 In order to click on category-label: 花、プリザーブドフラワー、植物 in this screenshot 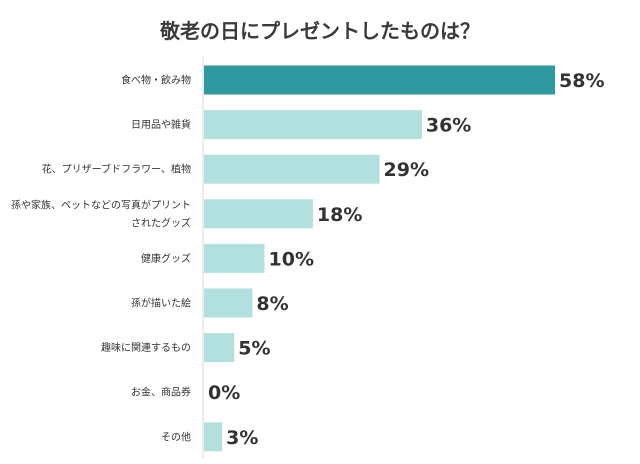, I will do `click(116, 169)`.